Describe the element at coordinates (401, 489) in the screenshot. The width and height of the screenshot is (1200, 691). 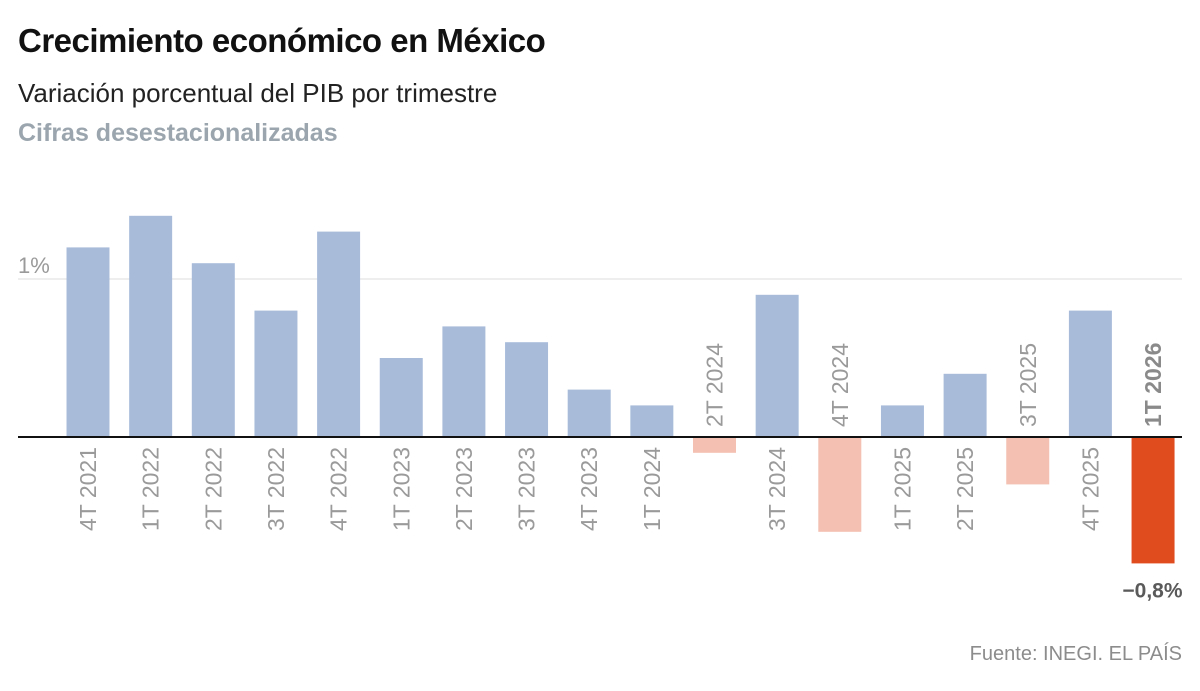
I see `category-label: 1T 2023` at that location.